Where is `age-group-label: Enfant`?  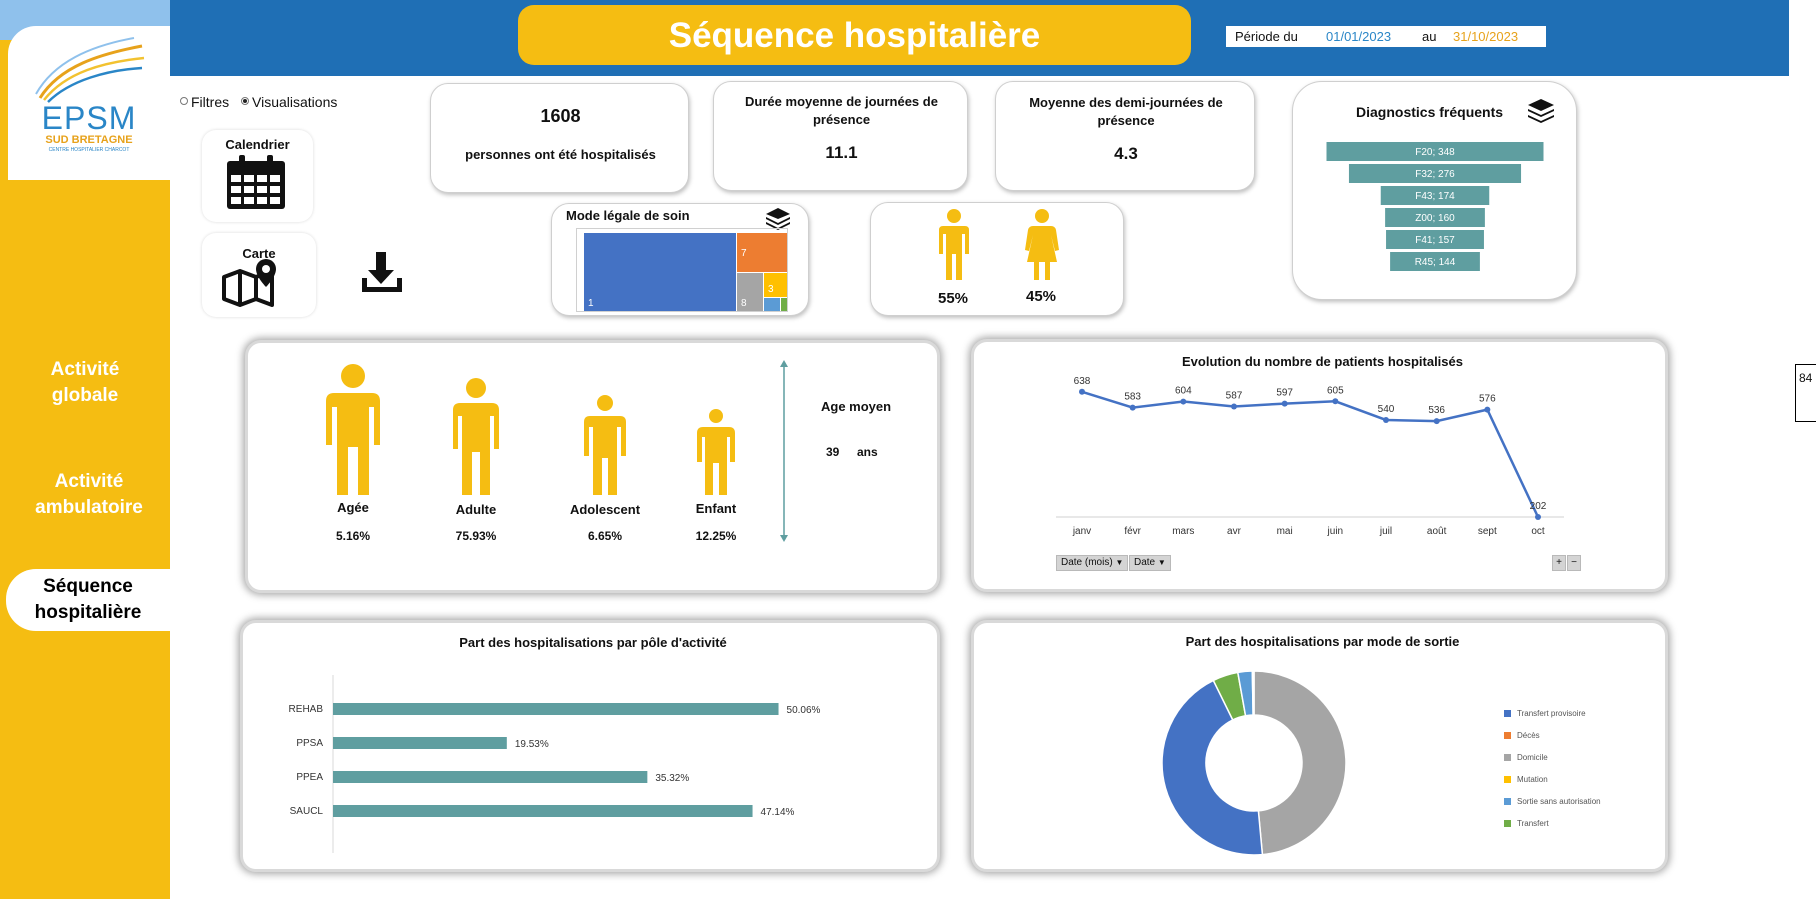
age-group-label: Enfant is located at coordinates (716, 508).